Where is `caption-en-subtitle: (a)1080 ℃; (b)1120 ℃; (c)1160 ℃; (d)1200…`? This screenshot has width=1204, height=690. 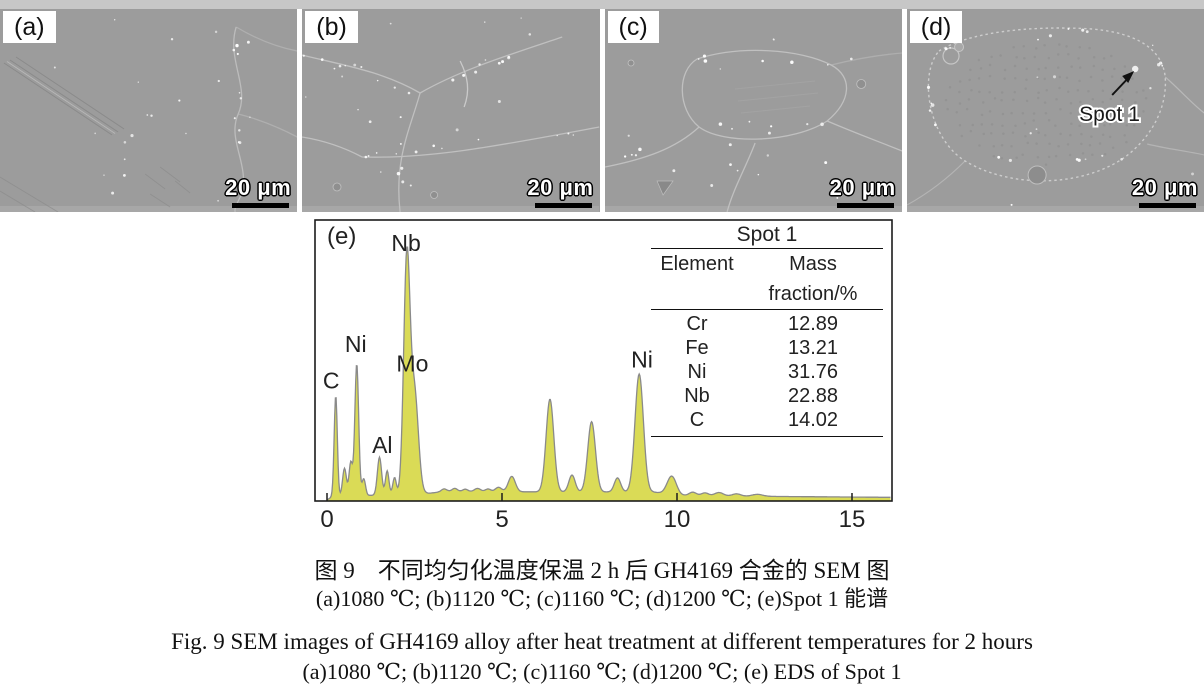 caption-en-subtitle: (a)1080 ℃; (b)1120 ℃; (c)1160 ℃; (d)1200… is located at coordinates (602, 671).